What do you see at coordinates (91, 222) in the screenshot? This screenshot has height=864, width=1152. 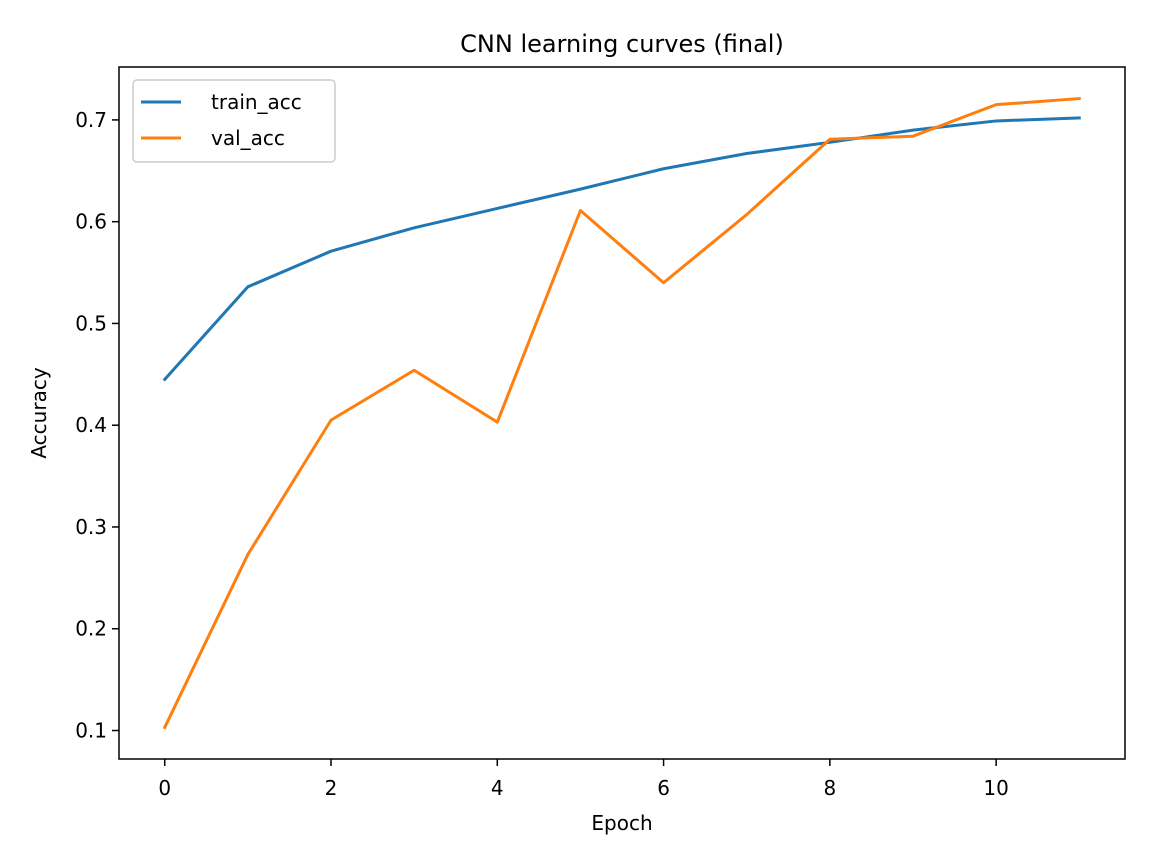 I see `y-tick-label: 0.6` at bounding box center [91, 222].